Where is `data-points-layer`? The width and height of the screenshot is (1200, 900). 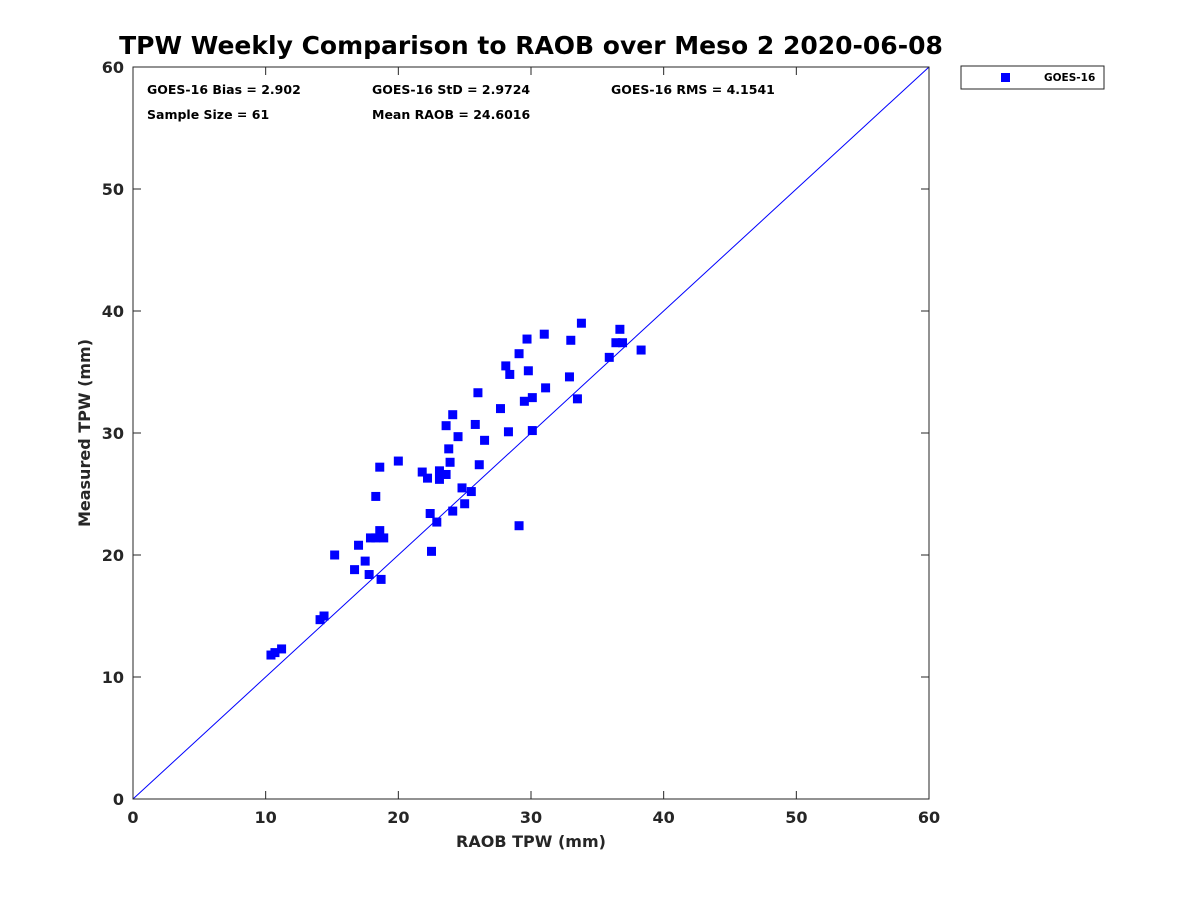 data-points-layer is located at coordinates (456, 489).